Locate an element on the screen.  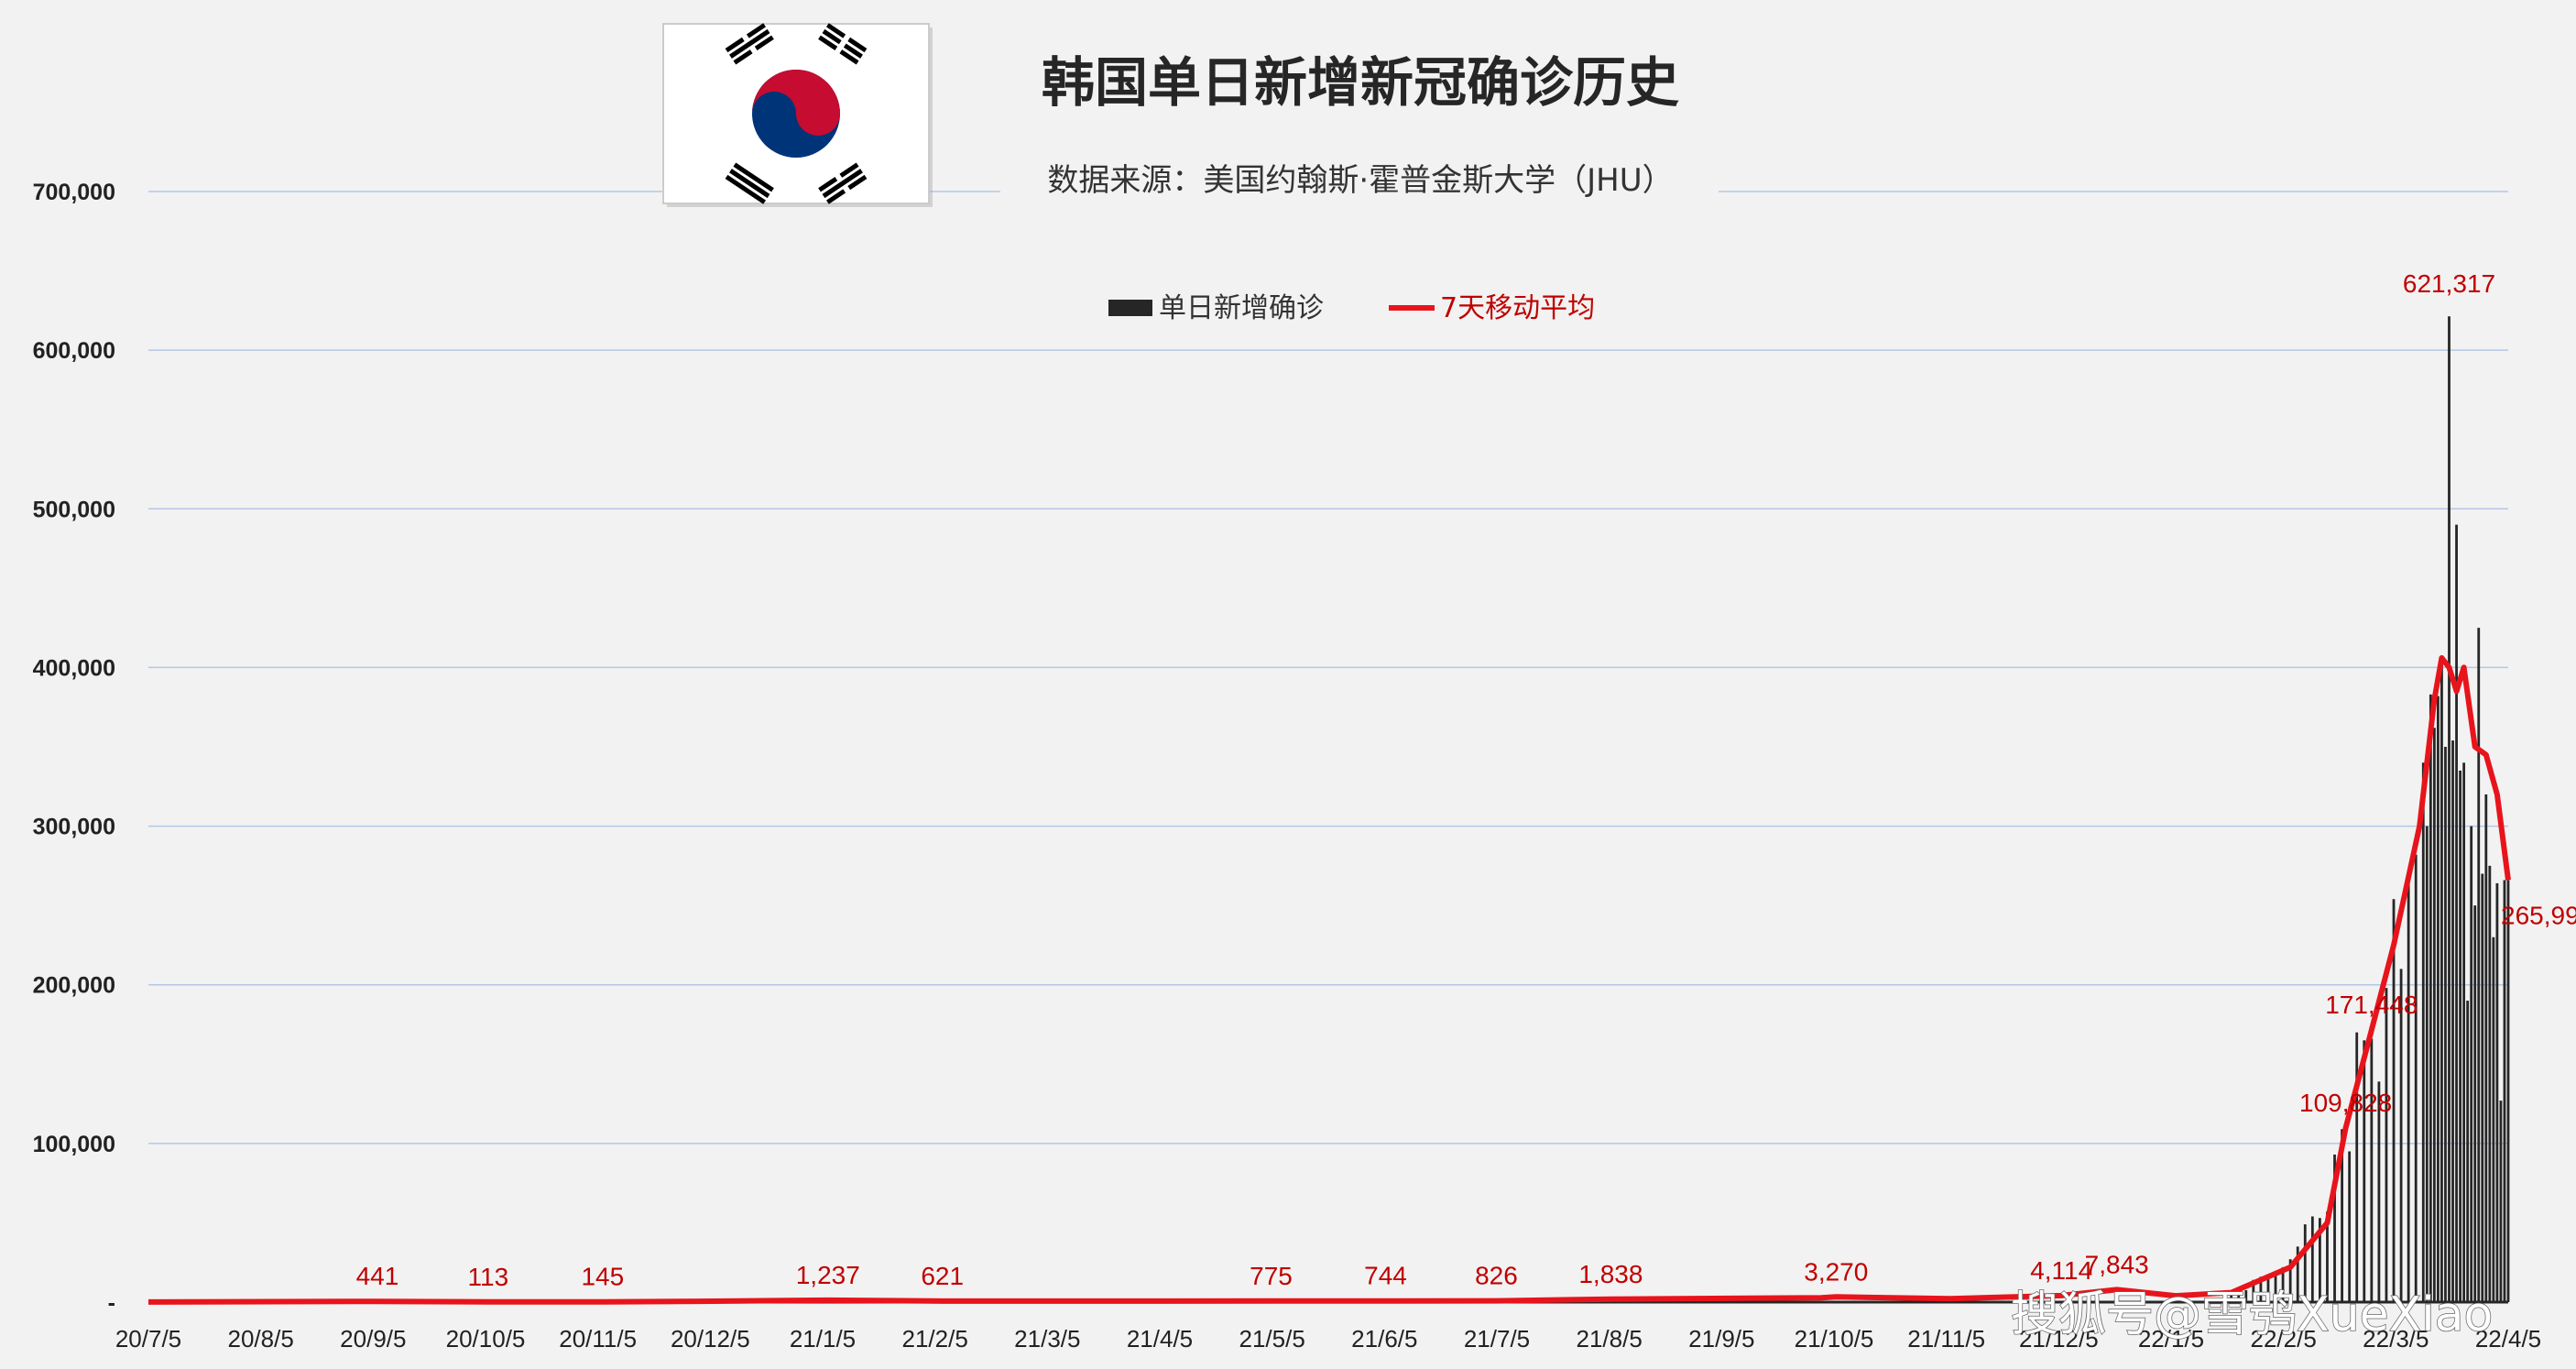
data-label: 826 is located at coordinates (1497, 1276).